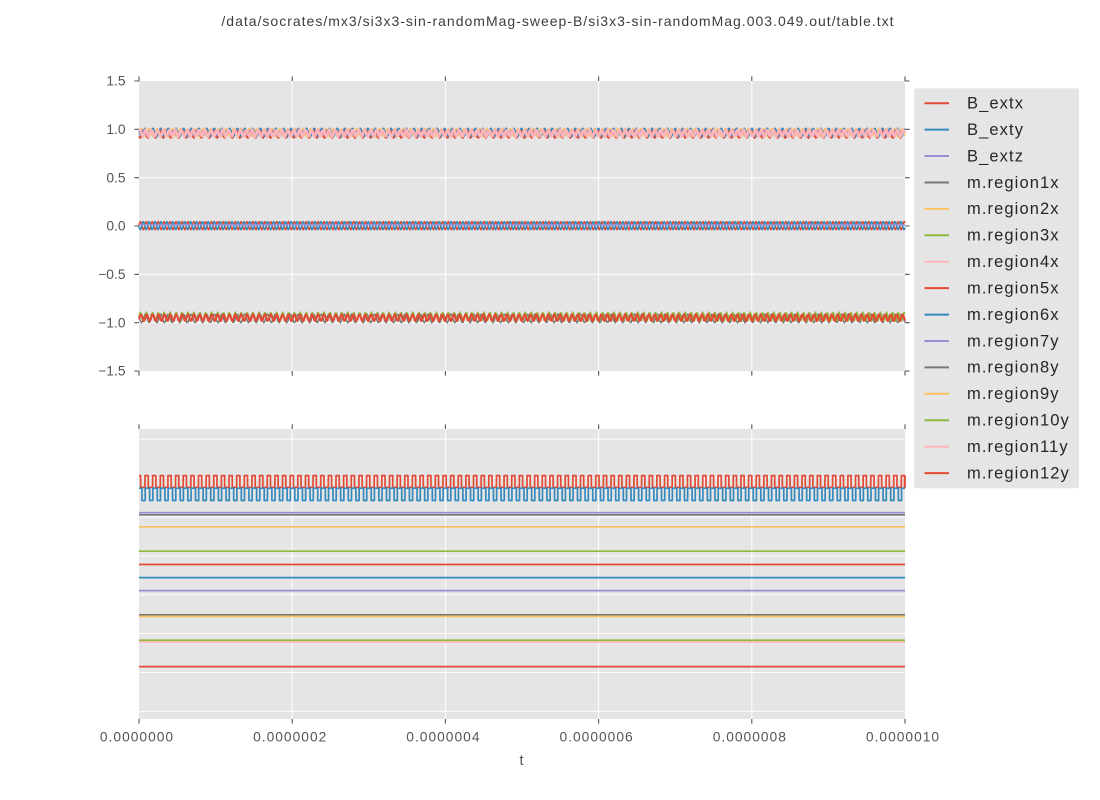  I want to click on svg-text: m.region8y, so click(1013, 368).